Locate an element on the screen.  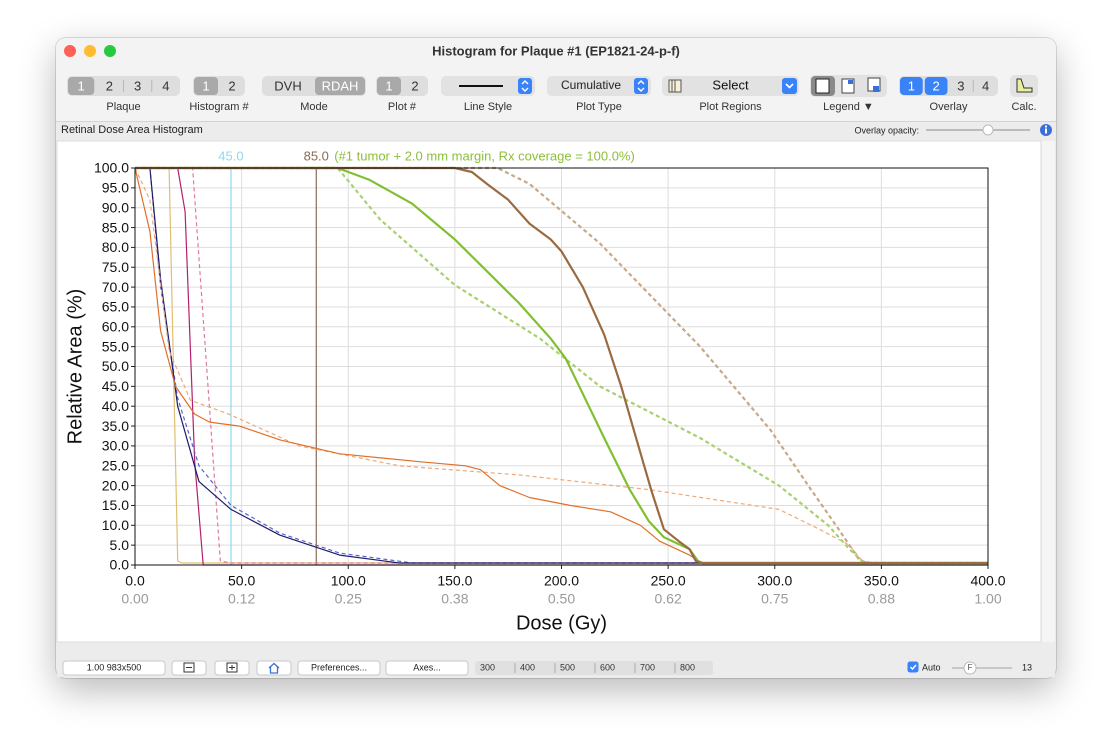
slider-knob-label: F is located at coordinates (970, 667).